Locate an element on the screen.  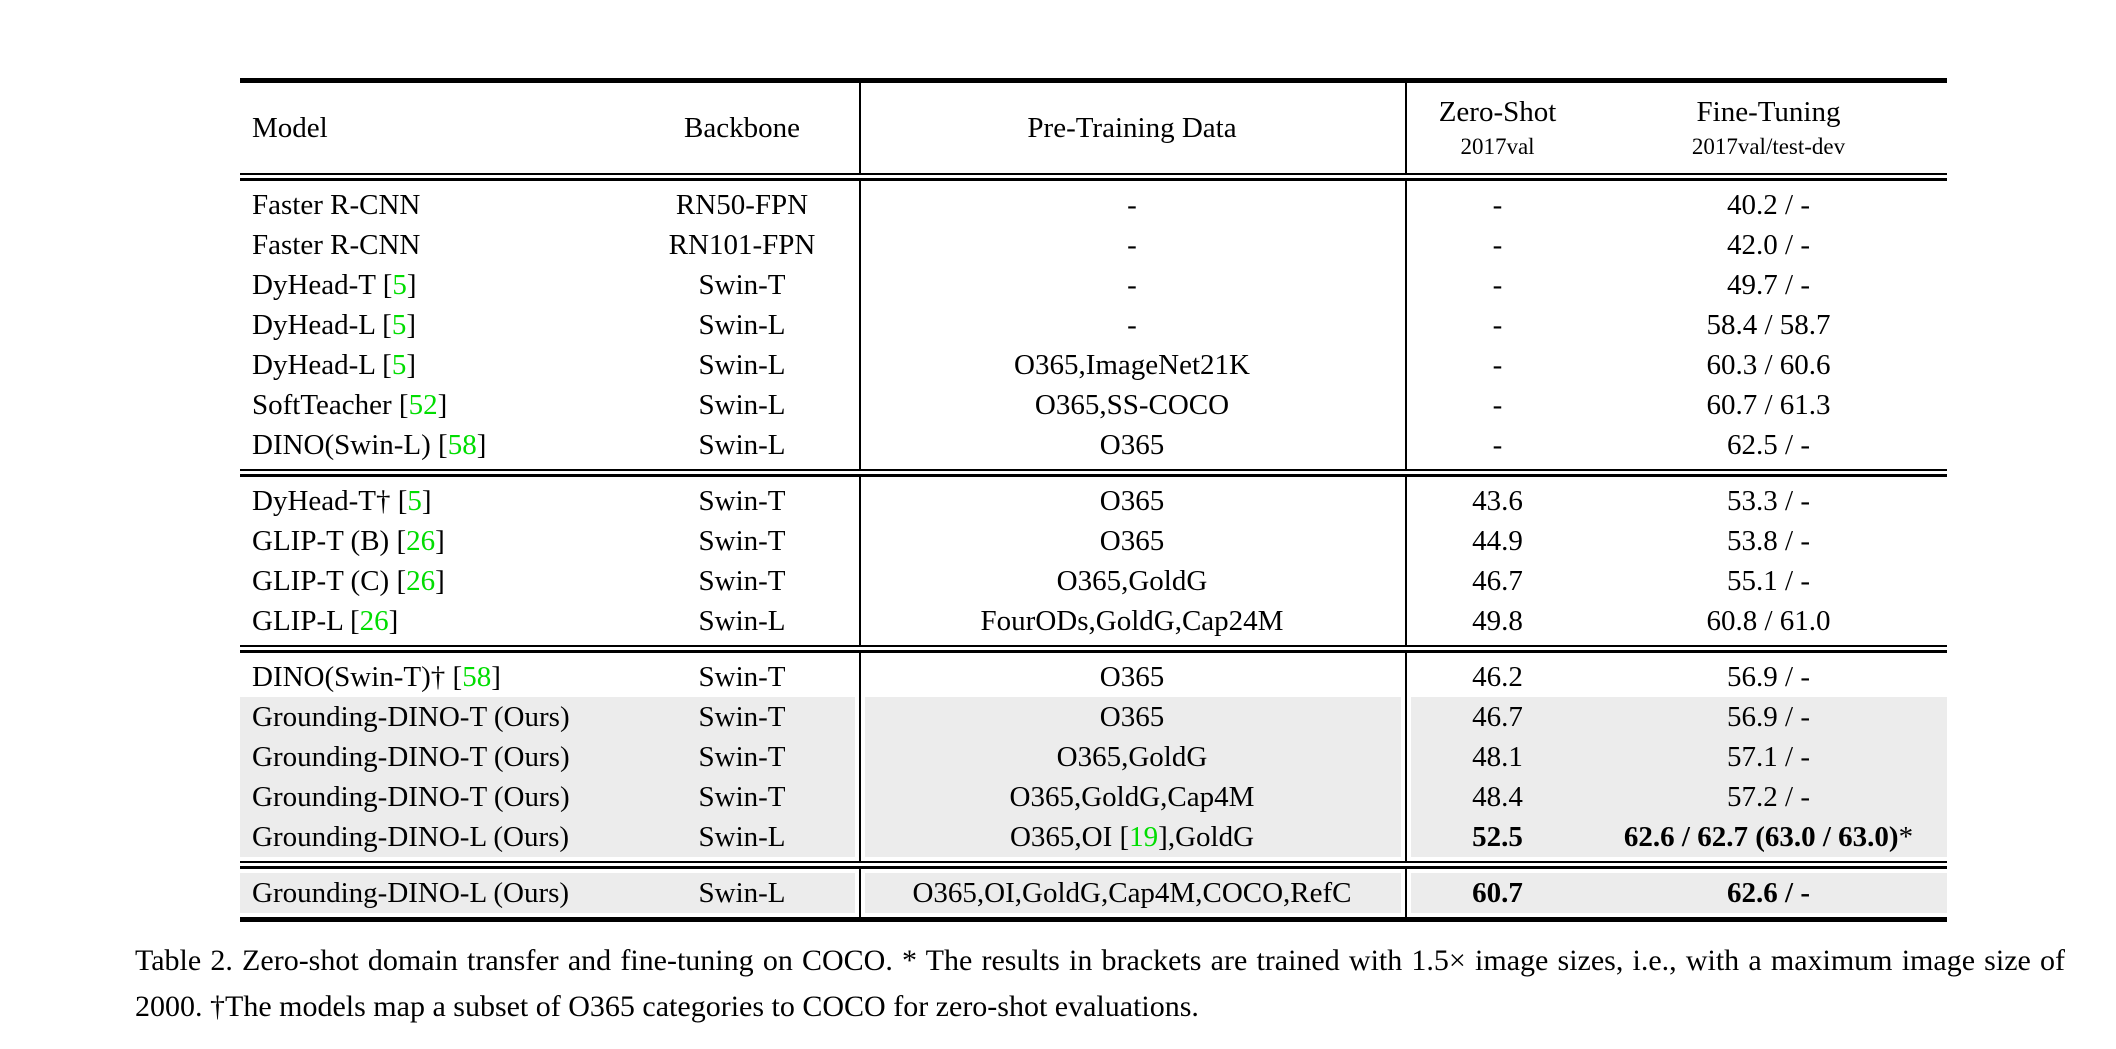
pretrain-cell: O365,GoldG is located at coordinates (1132, 757).